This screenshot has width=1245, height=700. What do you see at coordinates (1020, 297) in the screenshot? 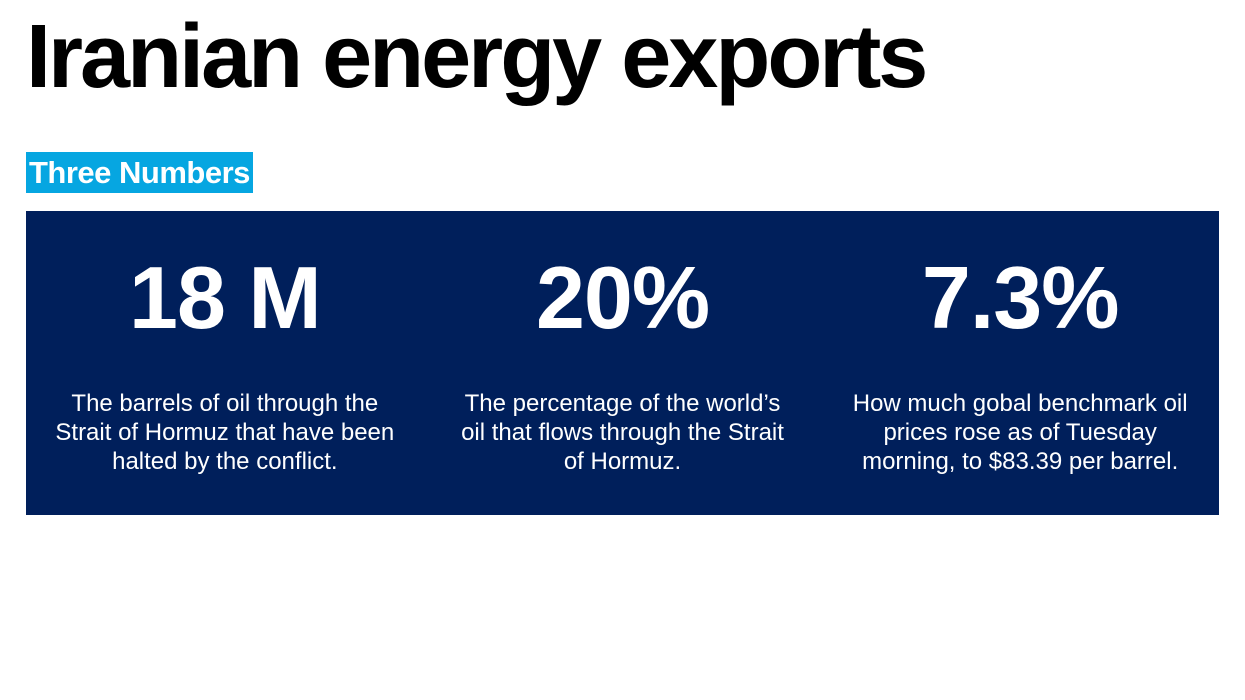
I see `stat-value: 7.3%` at bounding box center [1020, 297].